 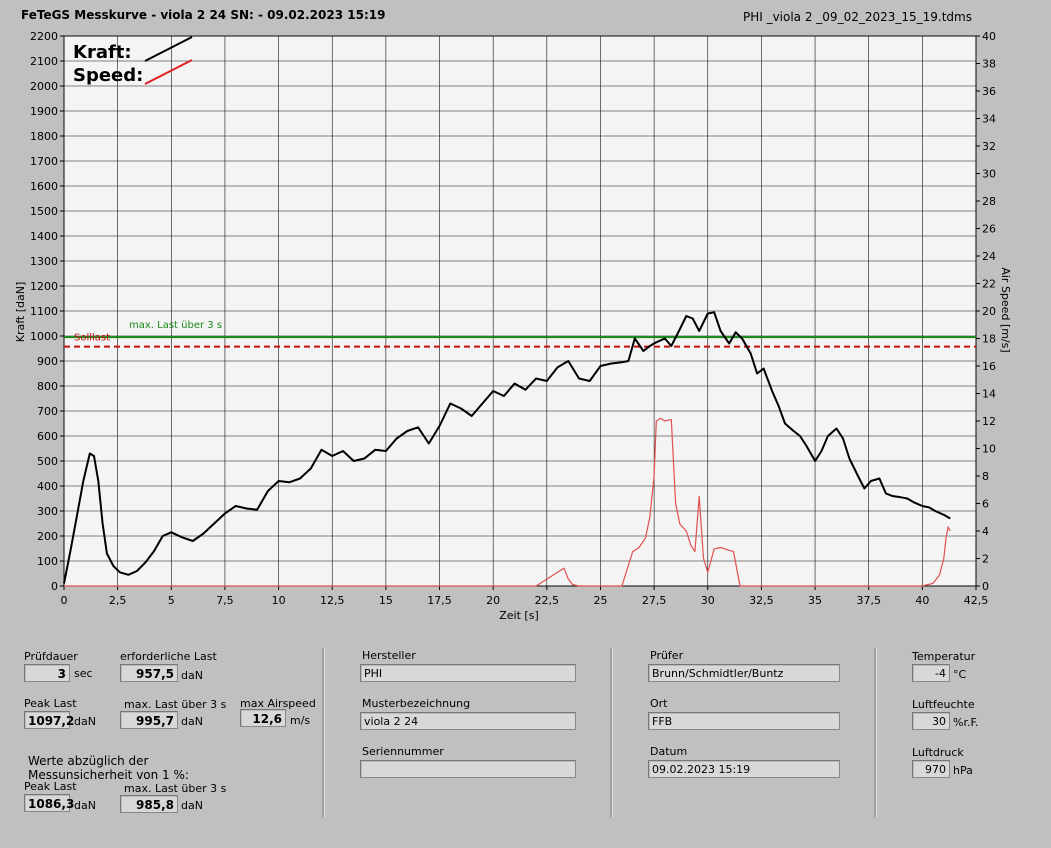 I want to click on max-last-unit: daN, so click(x=192, y=721).